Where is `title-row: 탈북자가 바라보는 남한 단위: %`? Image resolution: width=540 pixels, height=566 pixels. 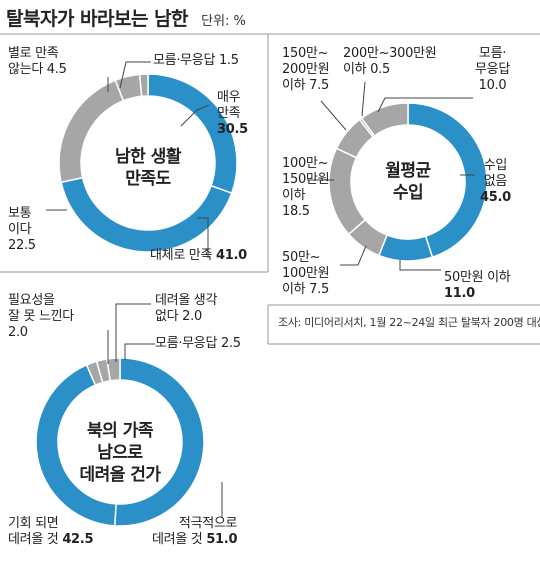 title-row: 탈북자가 바라보는 남한 단위: % is located at coordinates (126, 17).